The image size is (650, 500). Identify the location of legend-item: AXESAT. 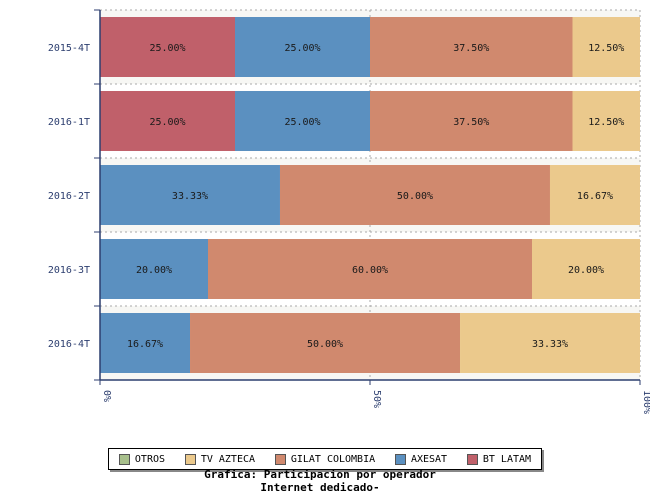
(421, 459).